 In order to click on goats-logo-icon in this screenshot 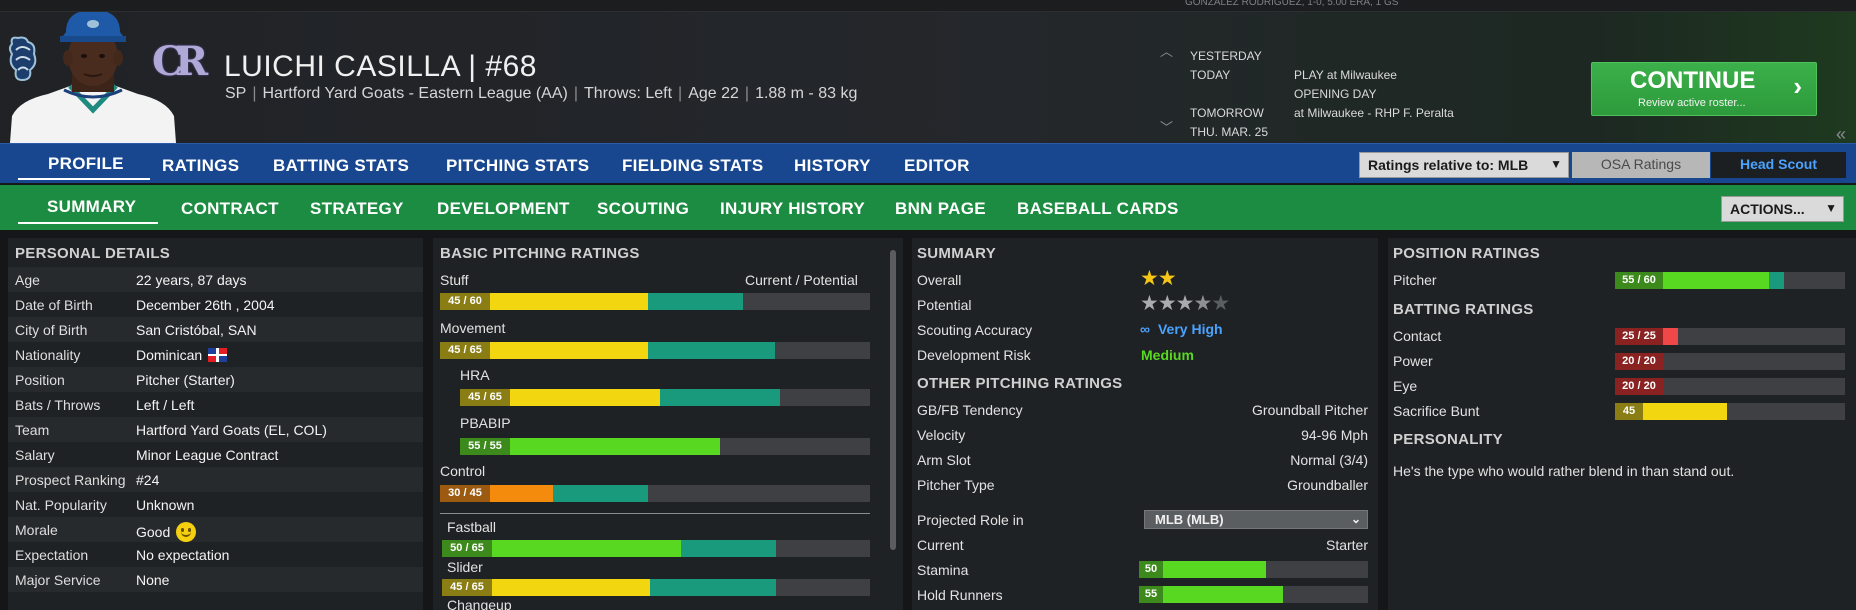, I will do `click(23, 59)`.